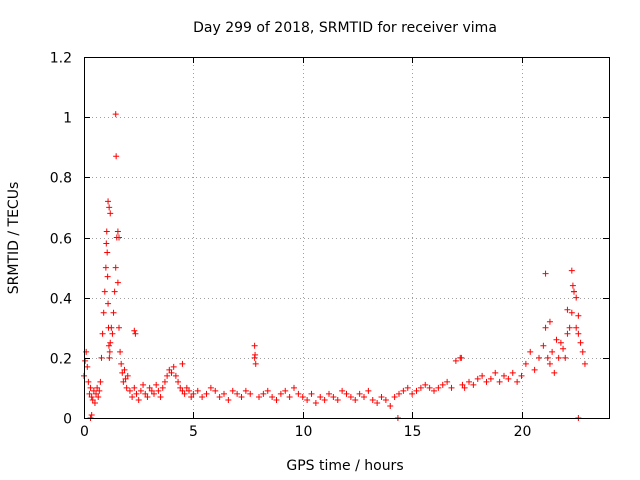 This screenshot has height=480, width=640. Describe the element at coordinates (61, 59) in the screenshot. I see `y-tick-label: 1.2` at that location.